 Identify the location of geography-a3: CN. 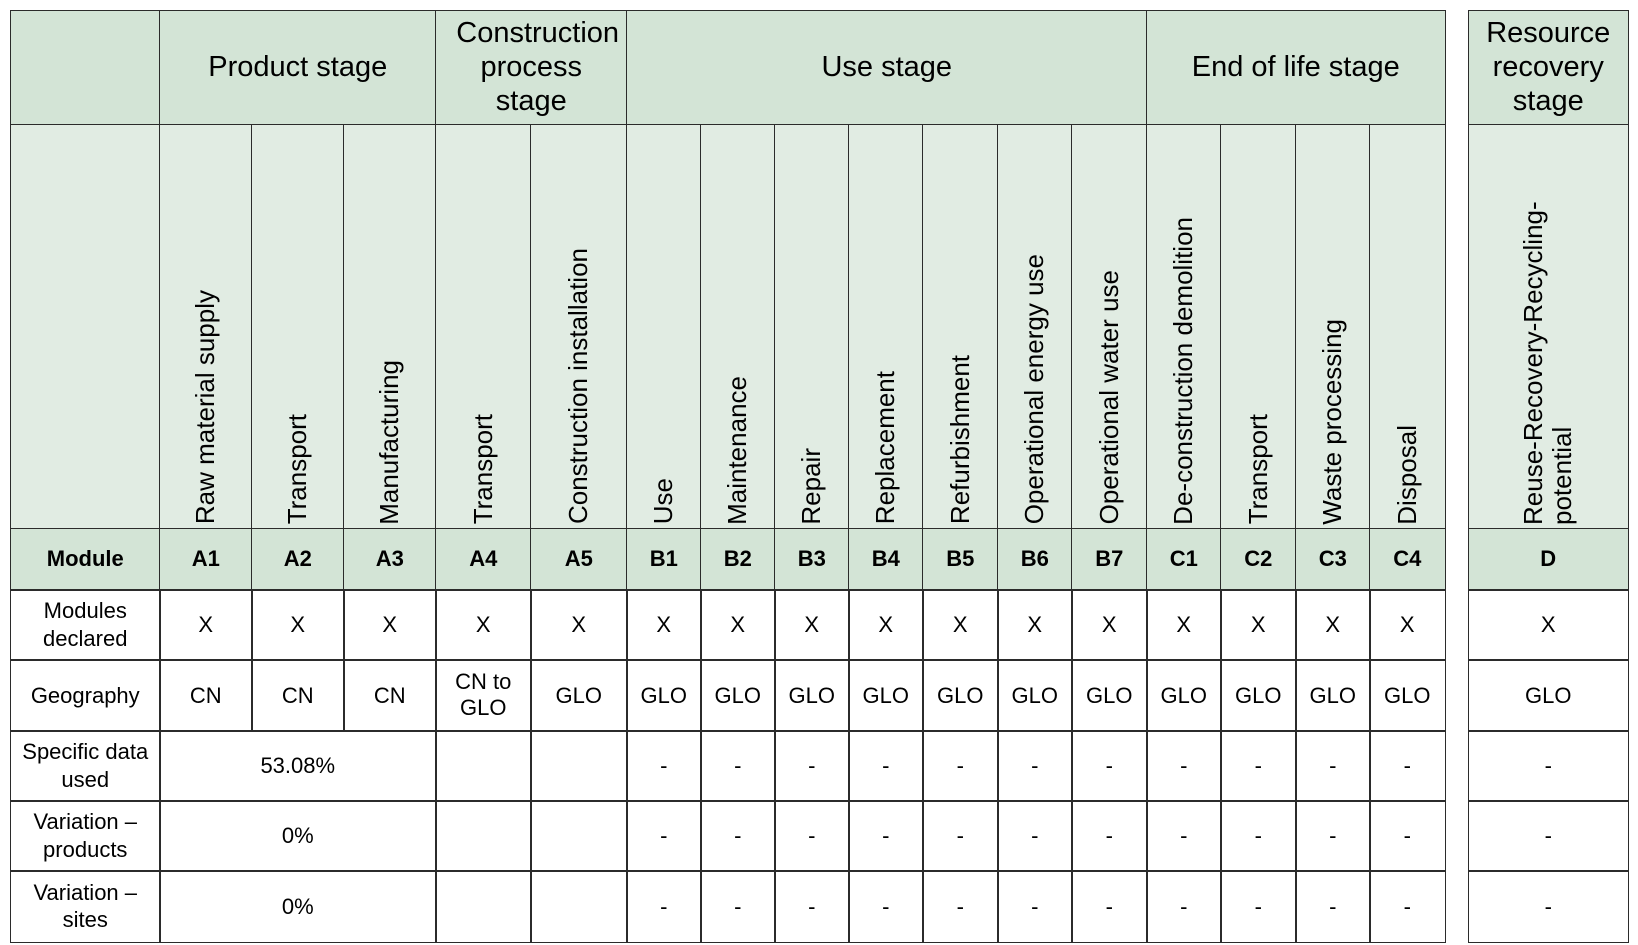
(390, 695).